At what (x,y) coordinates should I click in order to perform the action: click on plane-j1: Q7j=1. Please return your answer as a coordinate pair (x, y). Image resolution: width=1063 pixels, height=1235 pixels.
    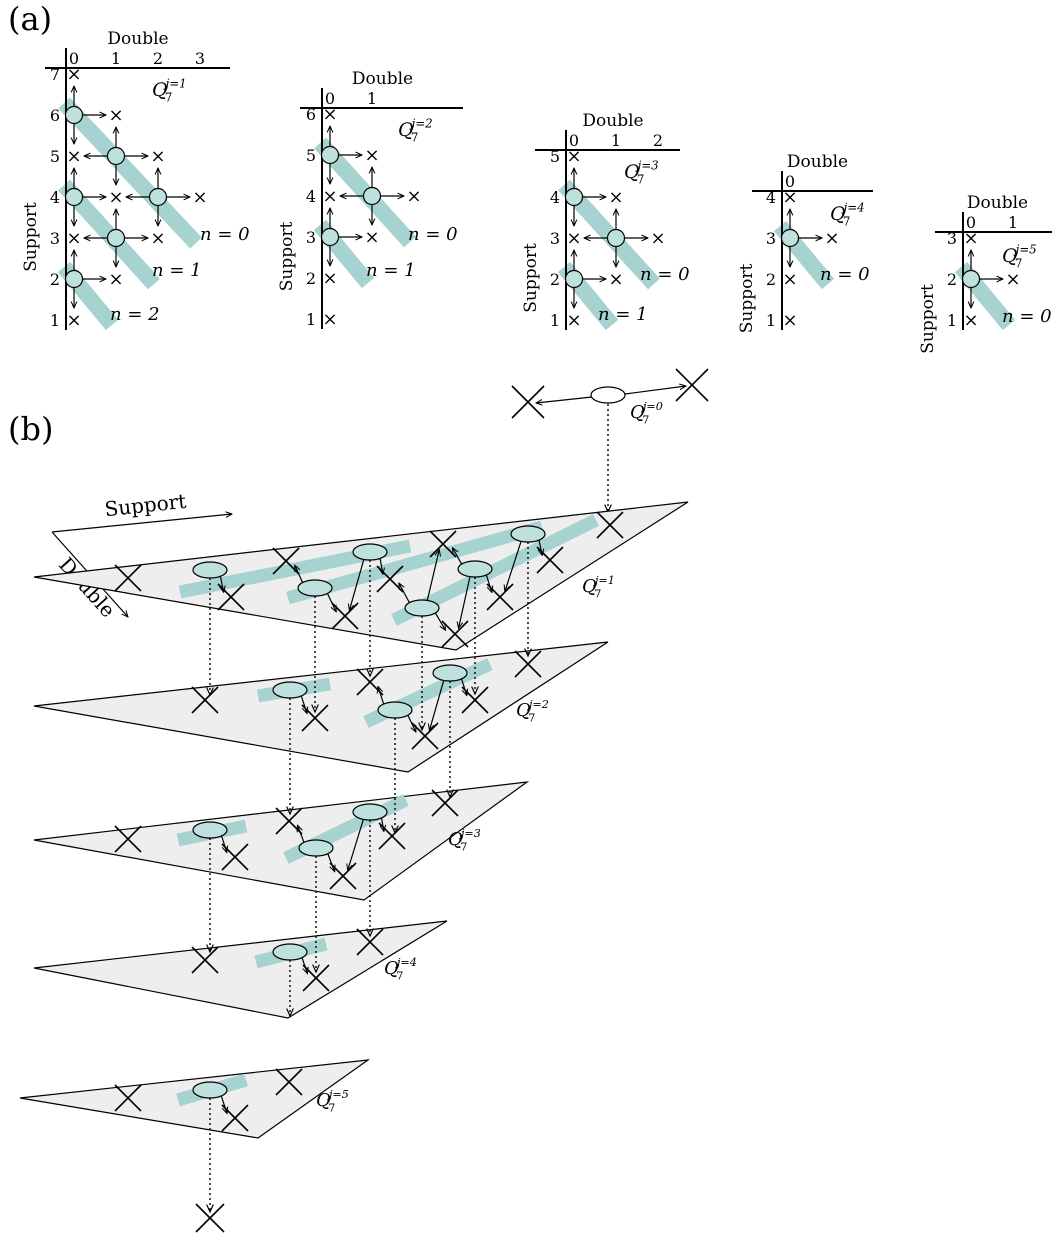
    Looking at the image, I should click on (361, 576).